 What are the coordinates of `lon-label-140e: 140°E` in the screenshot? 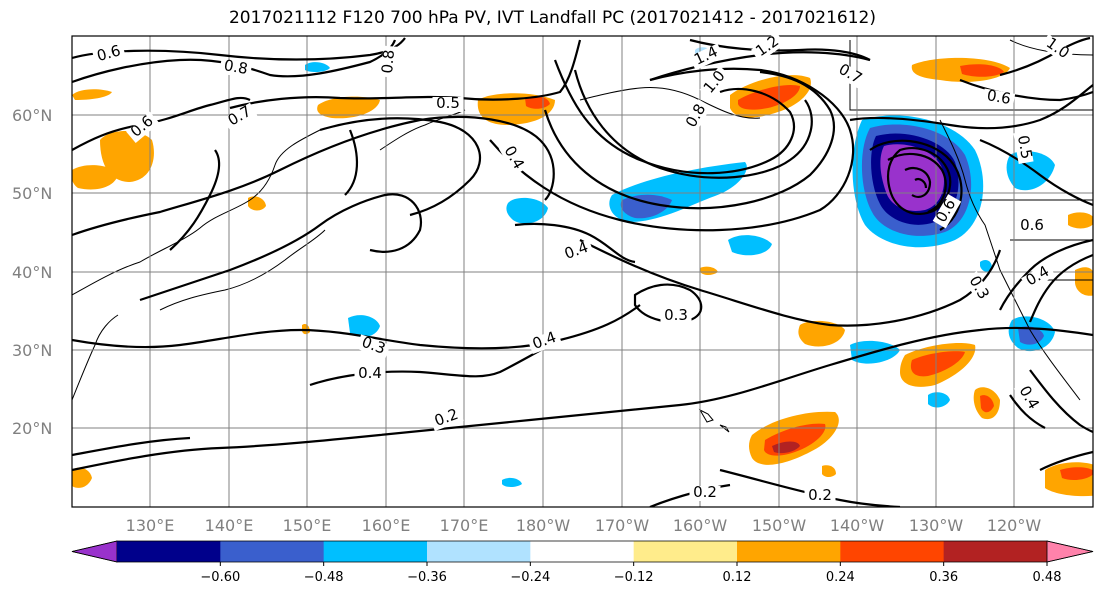 It's located at (229, 525).